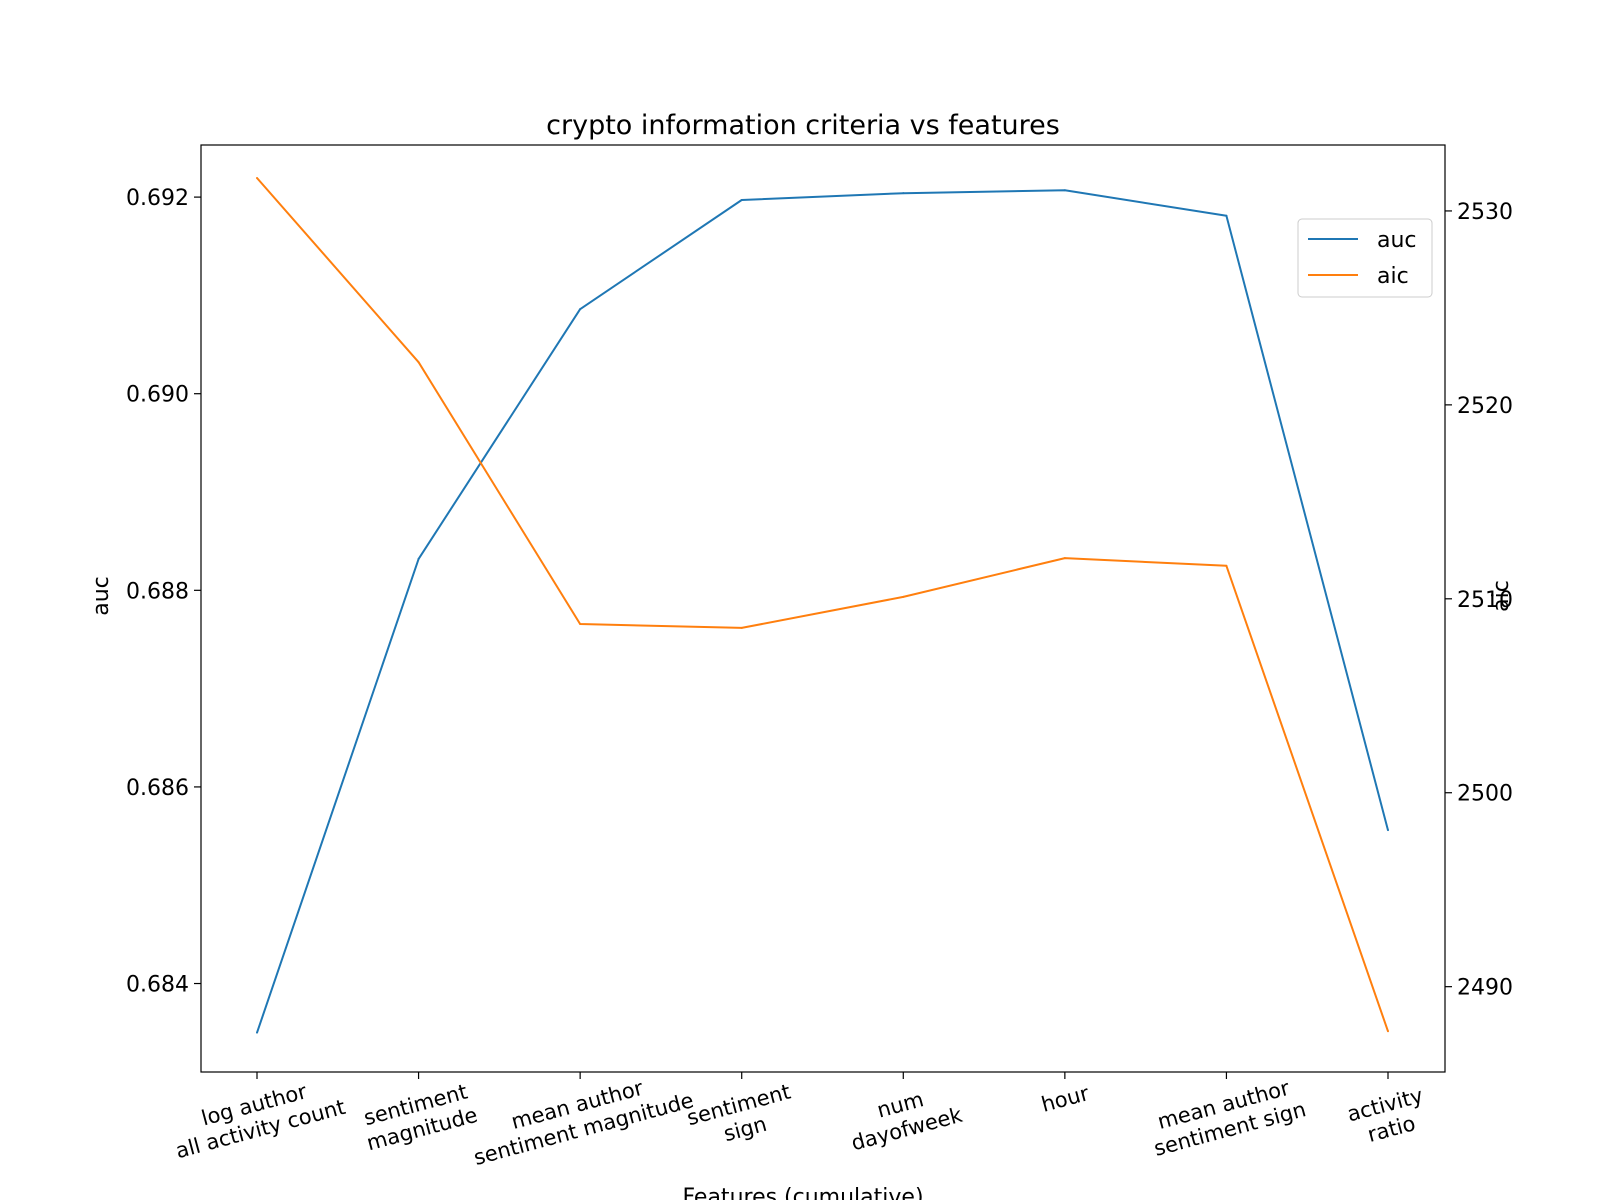  What do you see at coordinates (1485, 212) in the screenshot?
I see `y-right-tick-label: 2530` at bounding box center [1485, 212].